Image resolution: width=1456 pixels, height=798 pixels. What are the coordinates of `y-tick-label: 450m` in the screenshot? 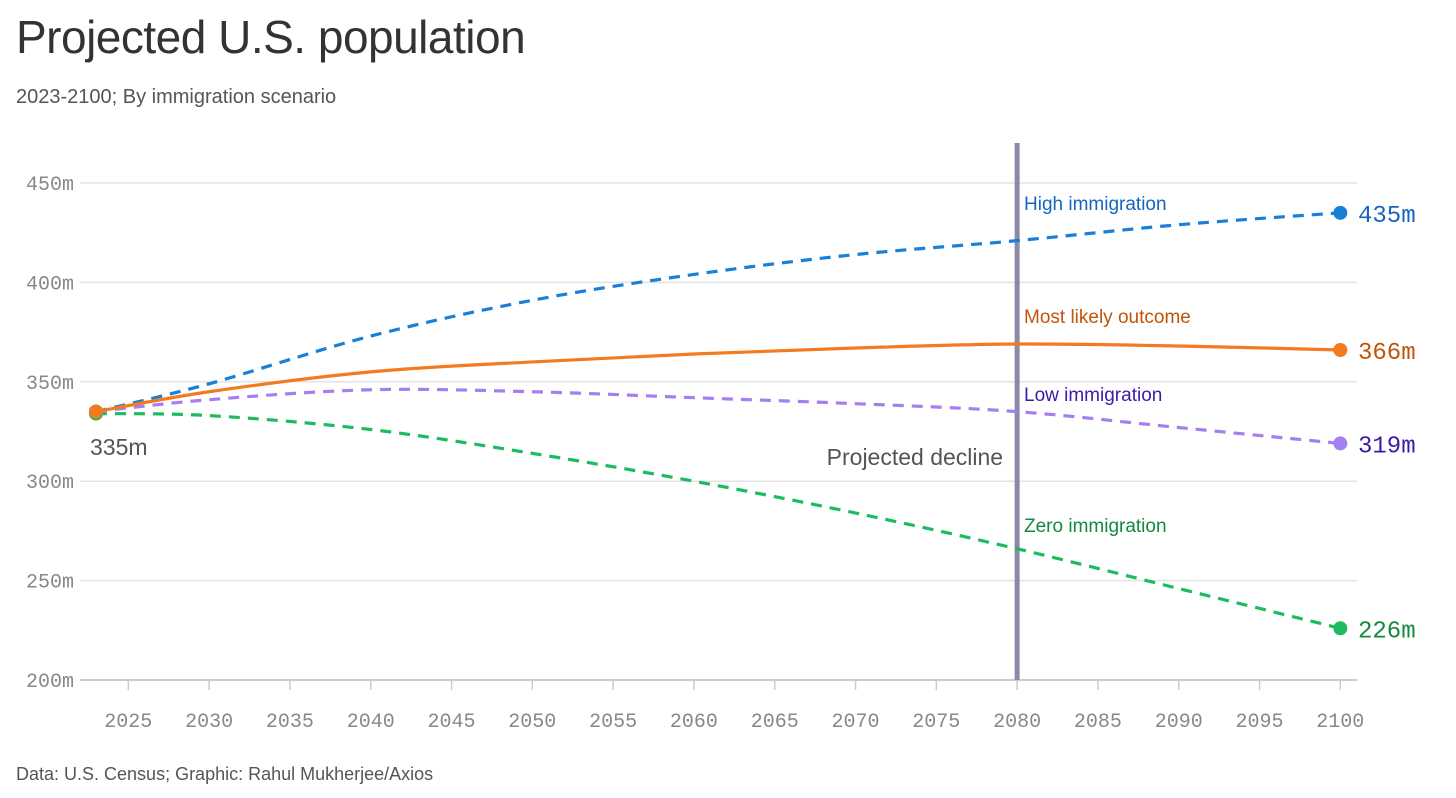 It's located at (50, 185).